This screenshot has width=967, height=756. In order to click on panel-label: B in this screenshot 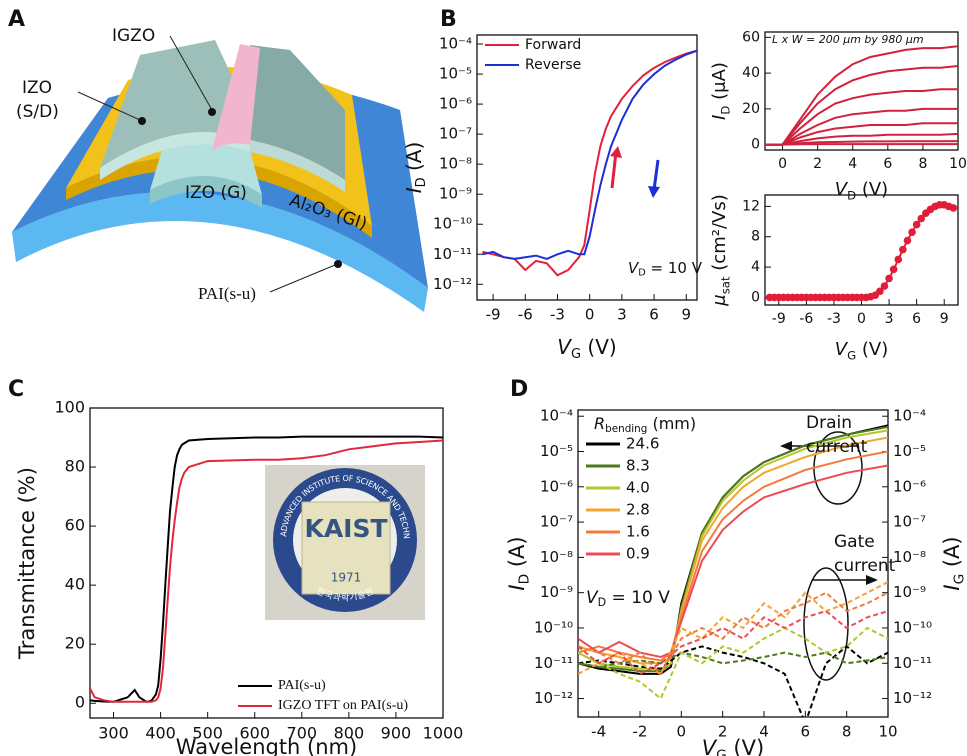, I will do `click(448, 19)`.